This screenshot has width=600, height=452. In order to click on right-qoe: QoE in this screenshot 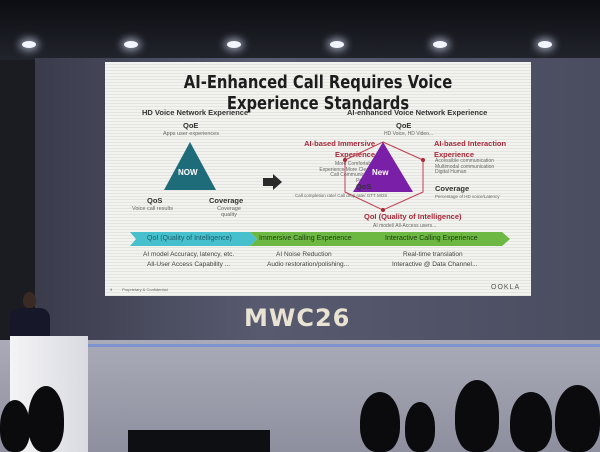, I will do `click(404, 125)`.